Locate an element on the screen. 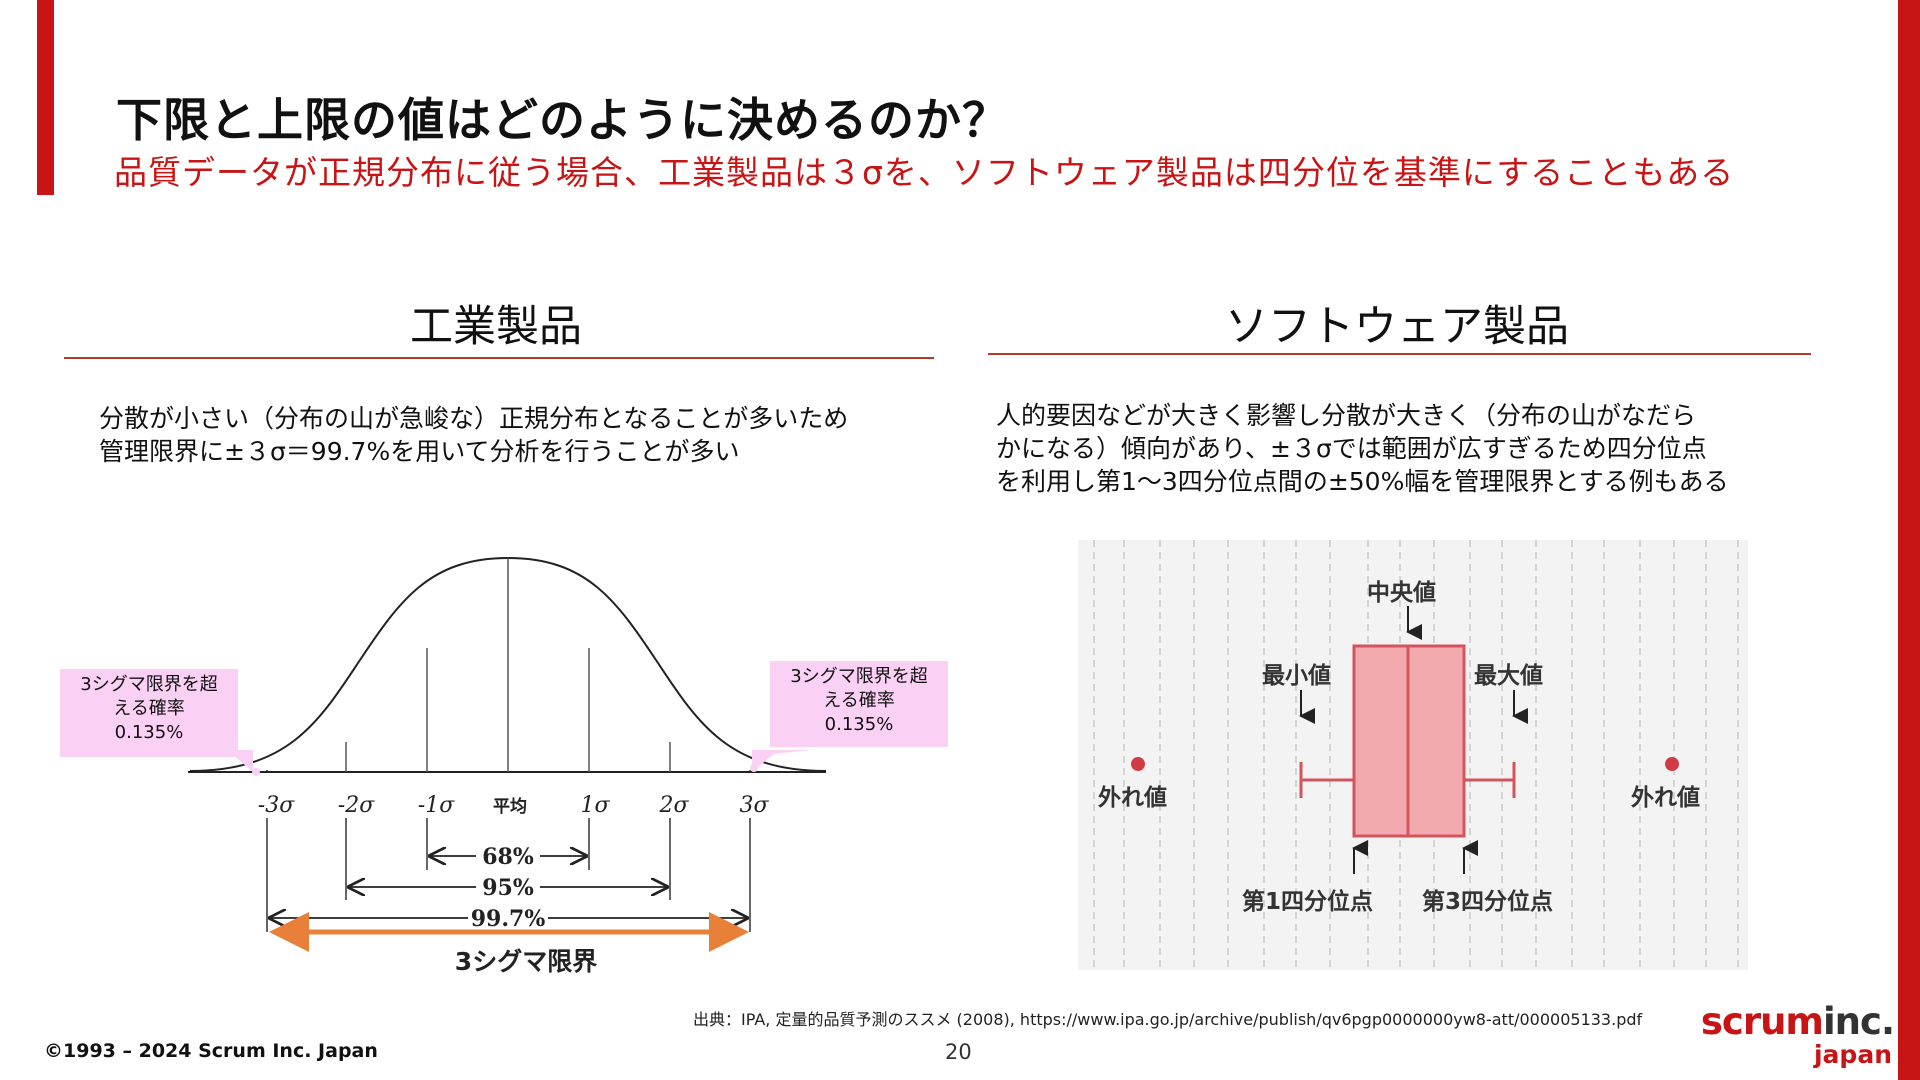 The image size is (1920, 1080). tick-plus3: 3σ is located at coordinates (754, 805).